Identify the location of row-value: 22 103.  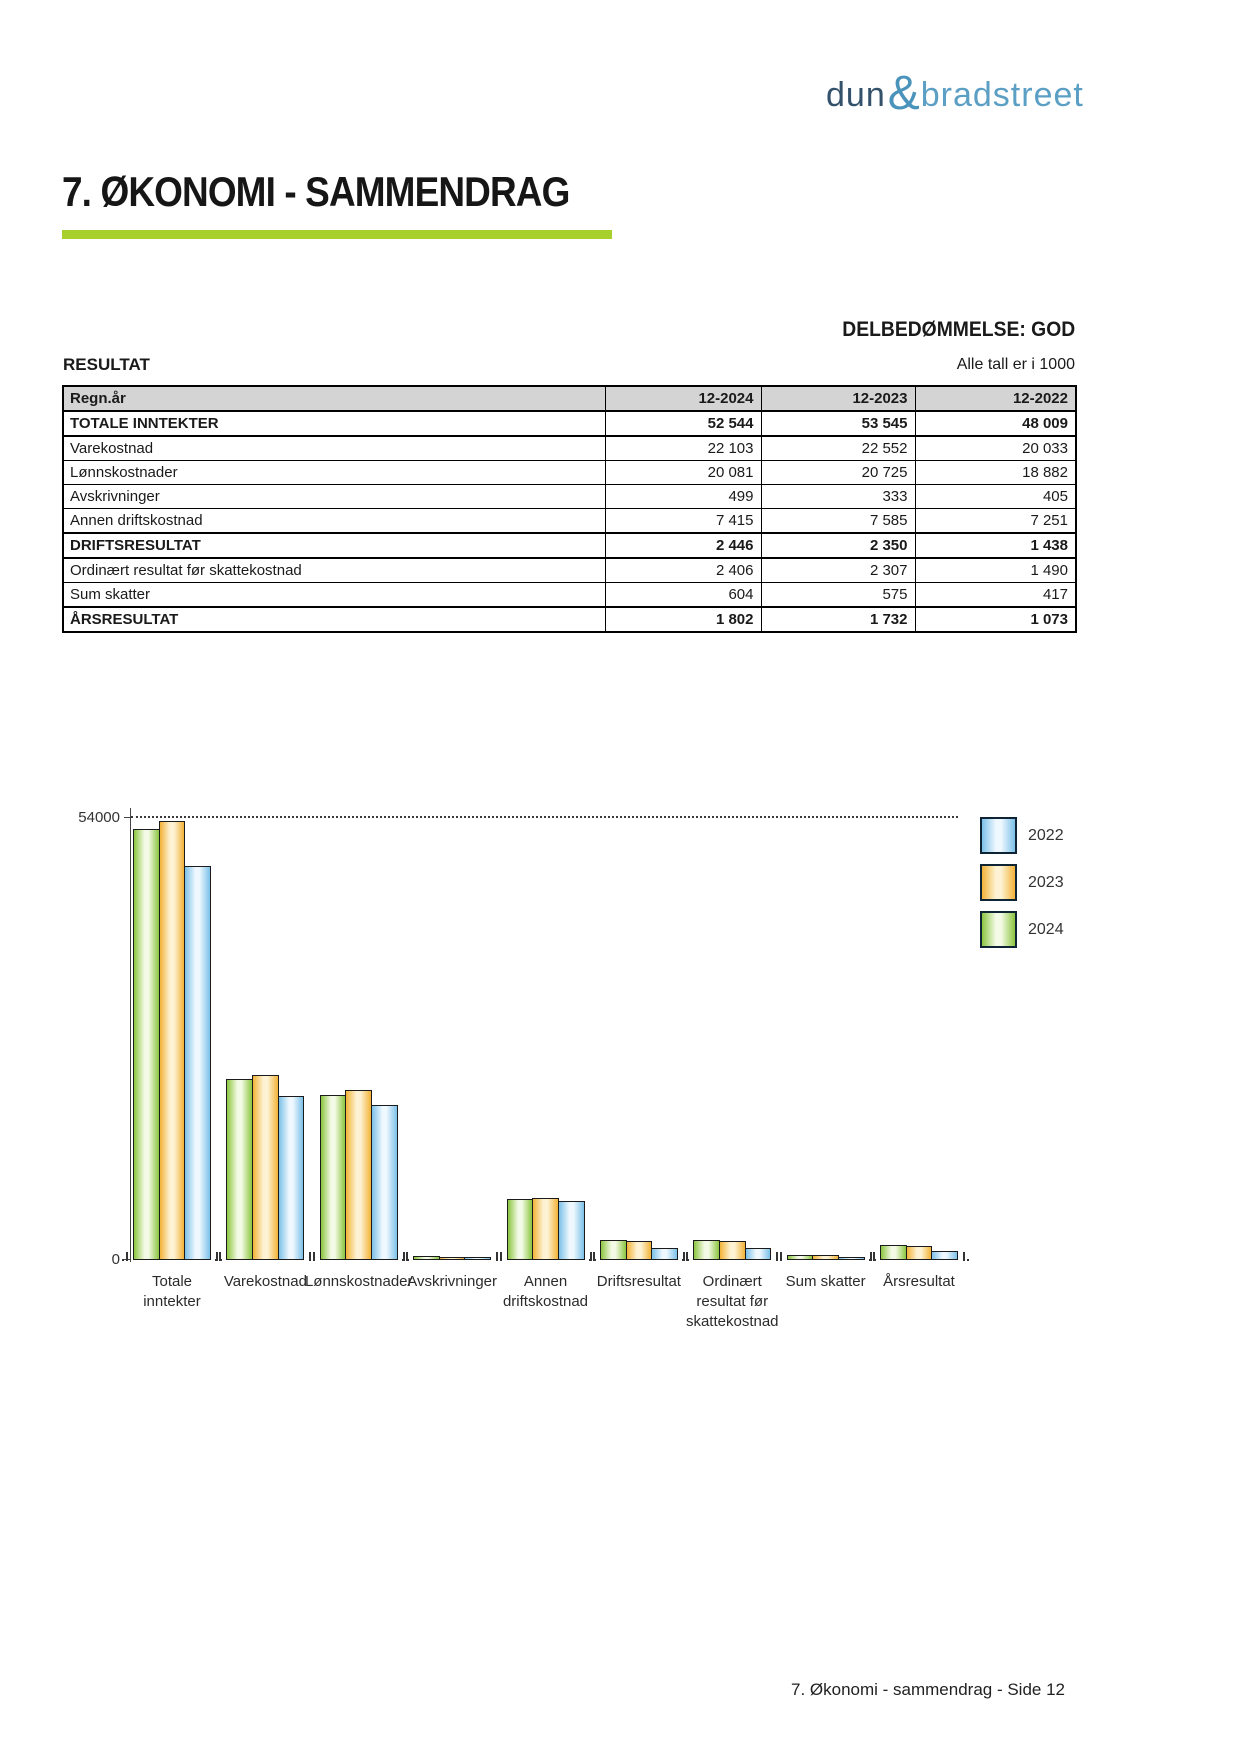
(683, 448).